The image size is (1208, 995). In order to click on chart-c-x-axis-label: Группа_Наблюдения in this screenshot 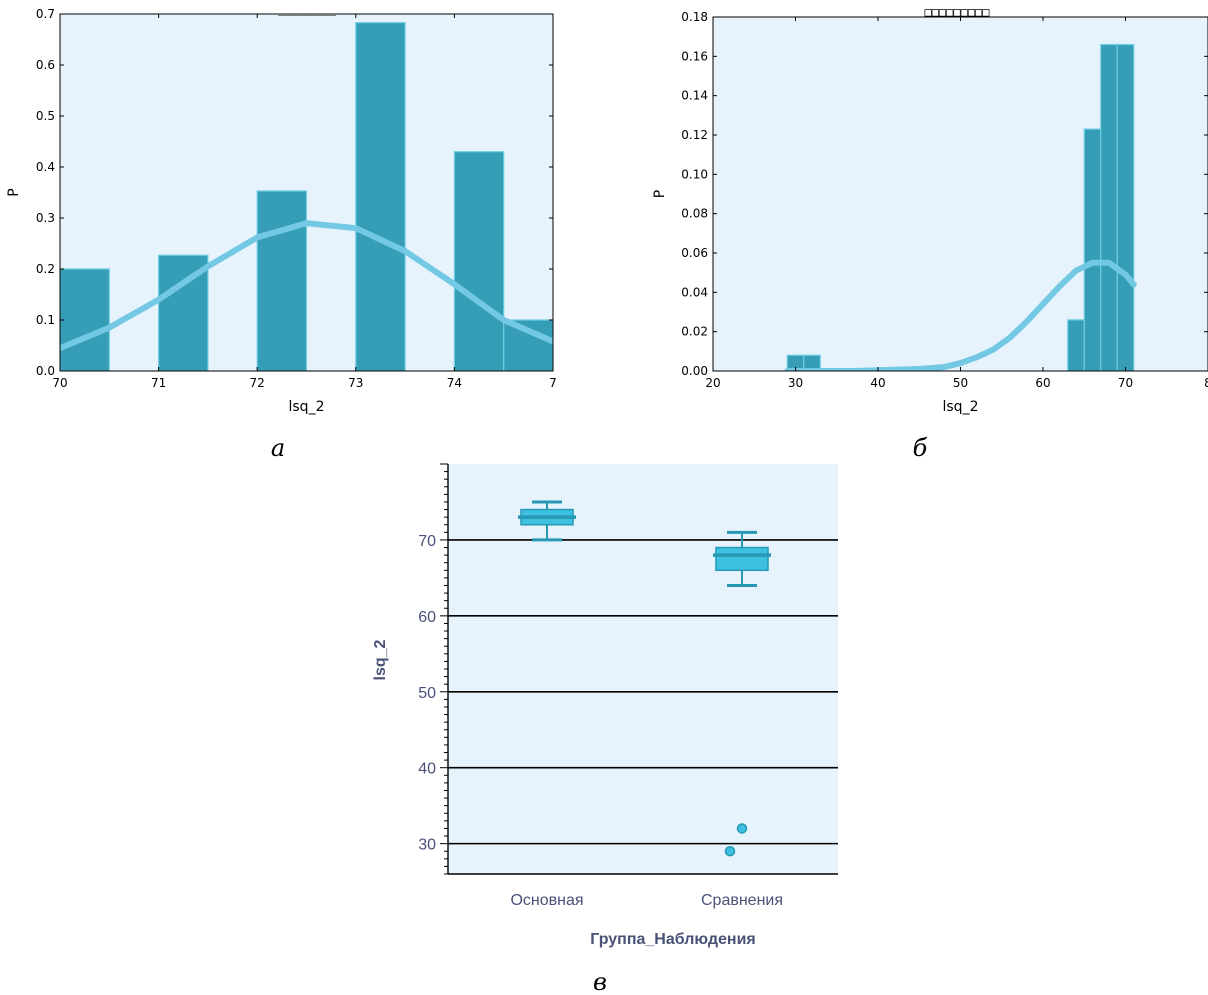, I will do `click(673, 939)`.